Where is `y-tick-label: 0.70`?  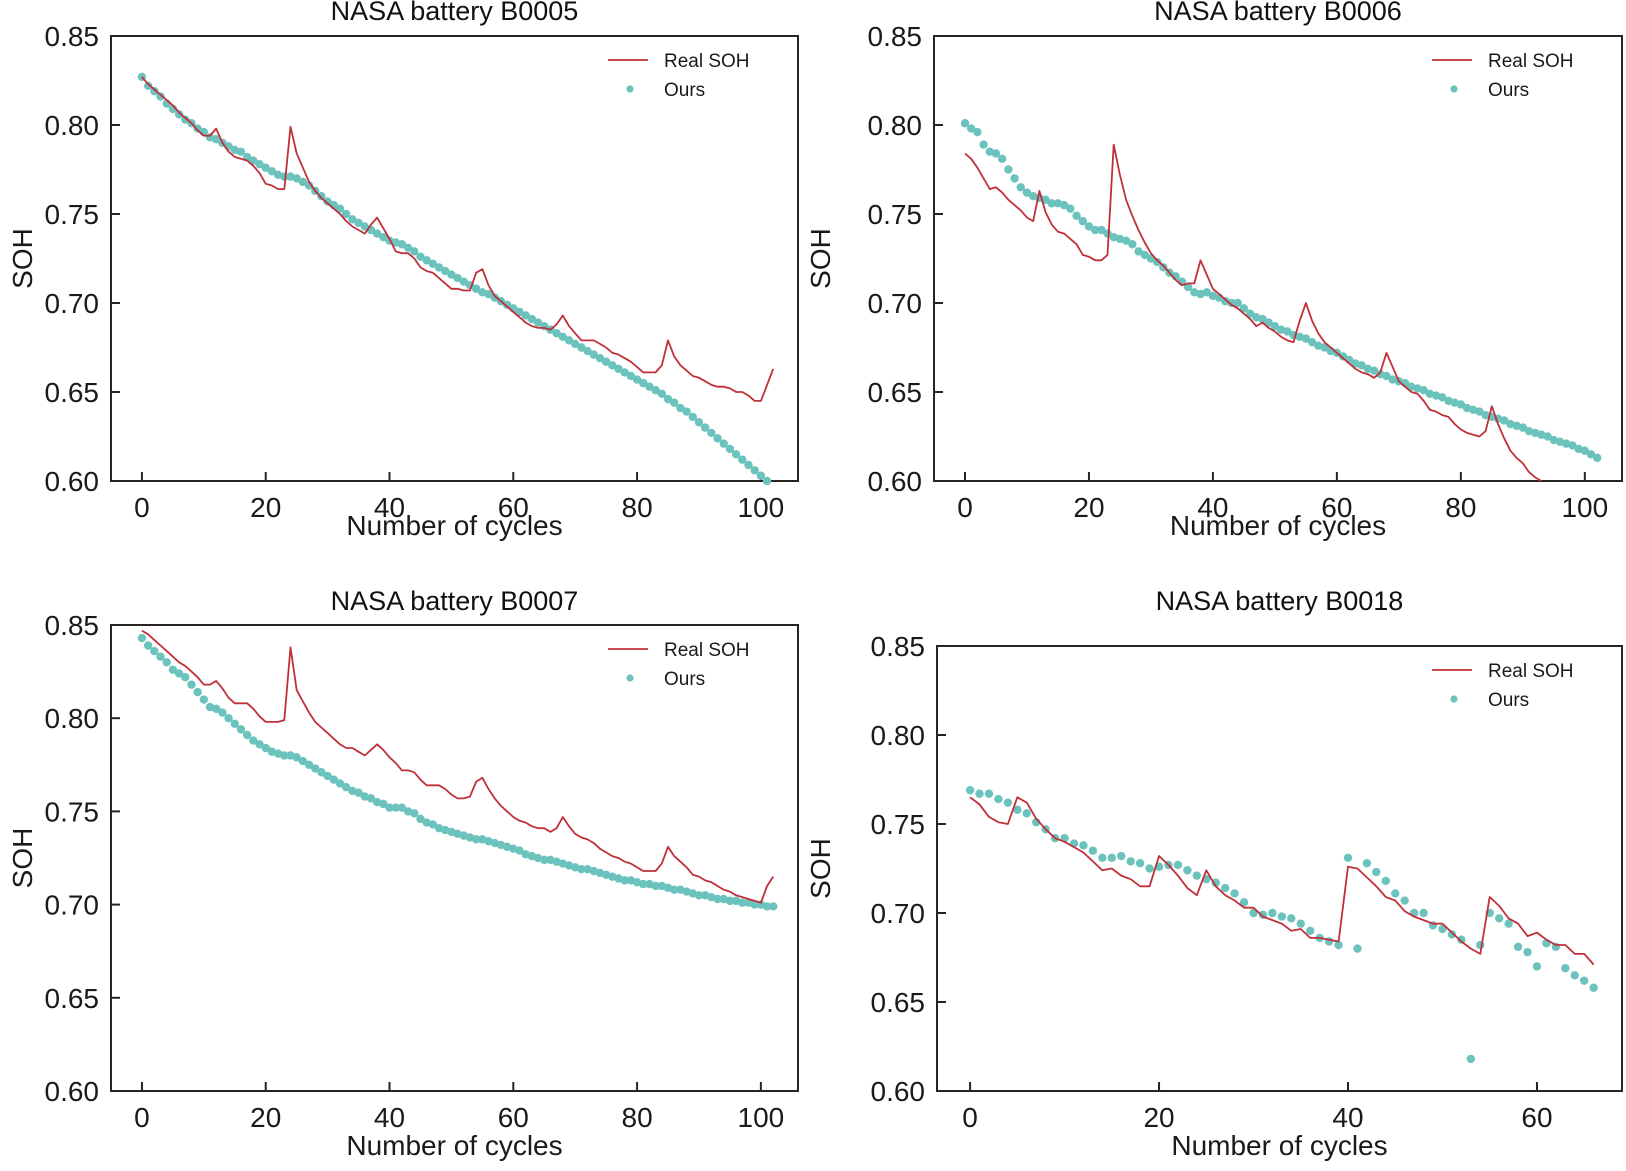 y-tick-label: 0.70 is located at coordinates (72, 303).